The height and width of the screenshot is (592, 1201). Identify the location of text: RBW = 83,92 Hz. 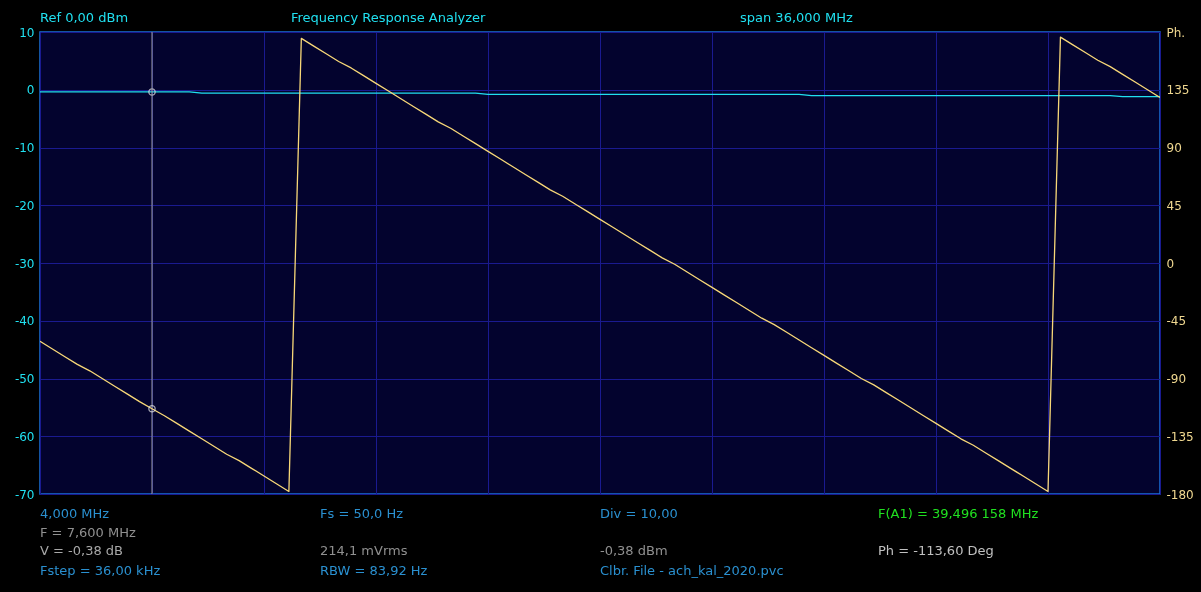
(374, 570).